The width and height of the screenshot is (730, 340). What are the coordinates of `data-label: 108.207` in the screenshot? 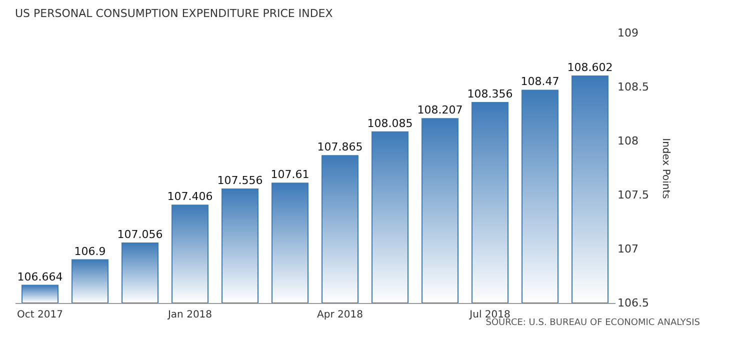 It's located at (440, 110).